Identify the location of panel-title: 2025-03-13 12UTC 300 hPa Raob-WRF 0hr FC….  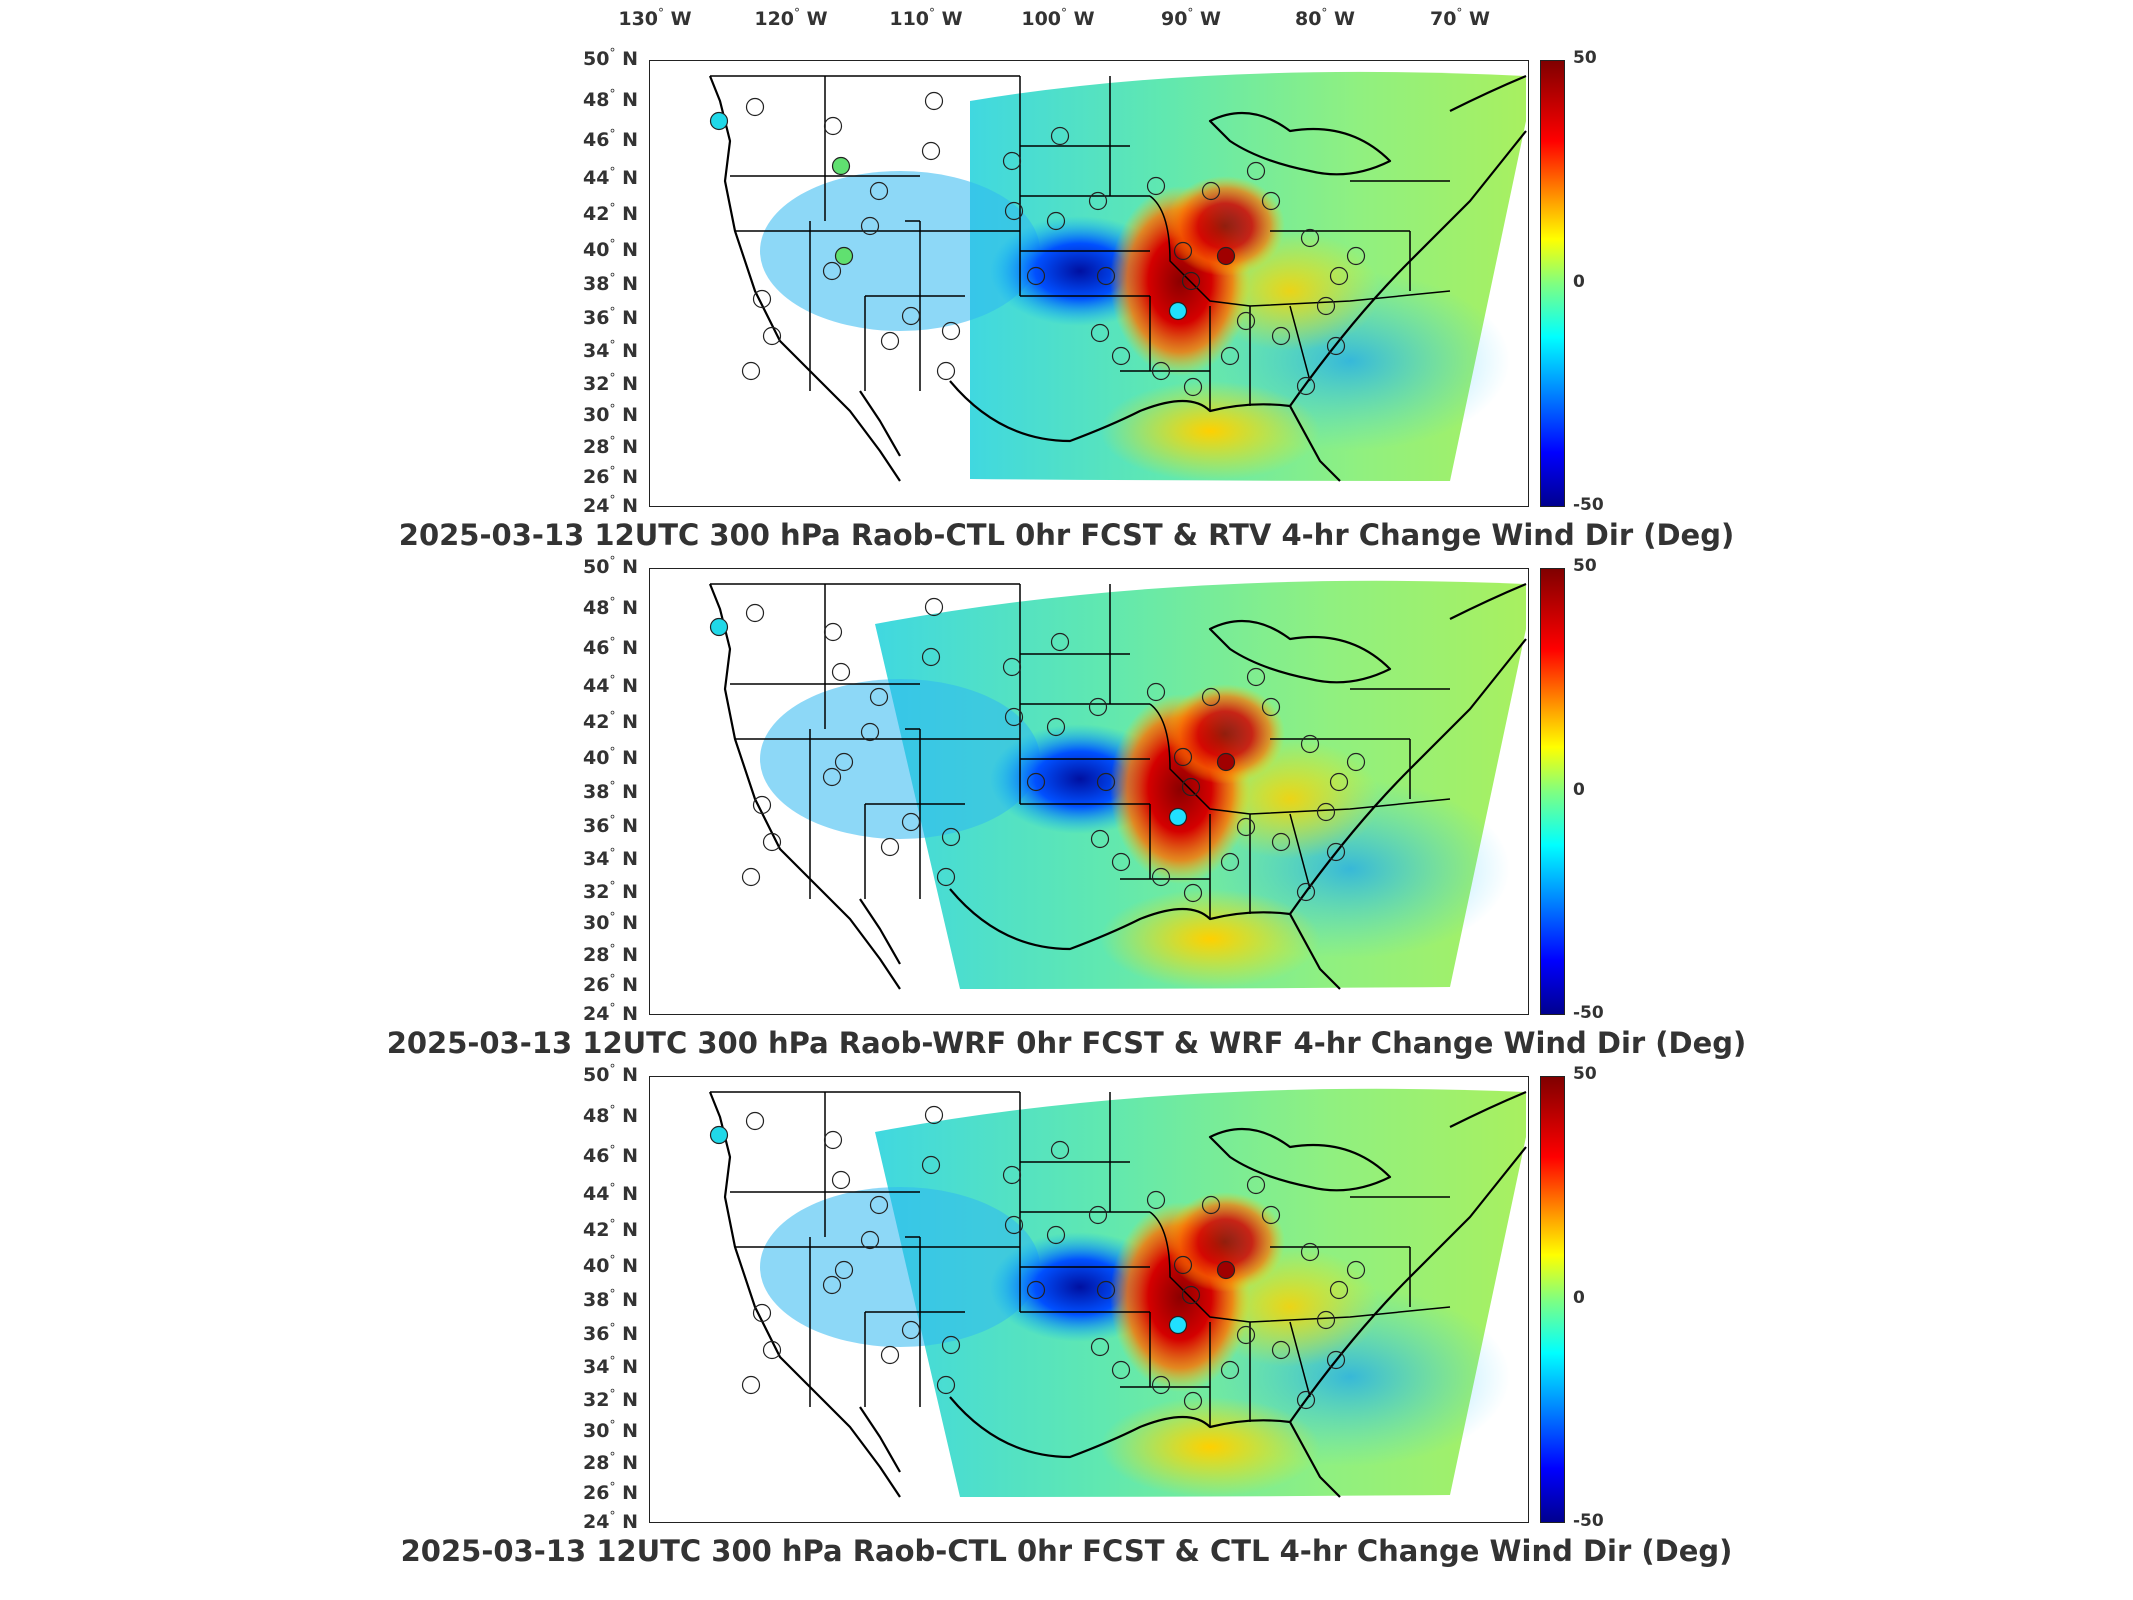
(1066, 1043).